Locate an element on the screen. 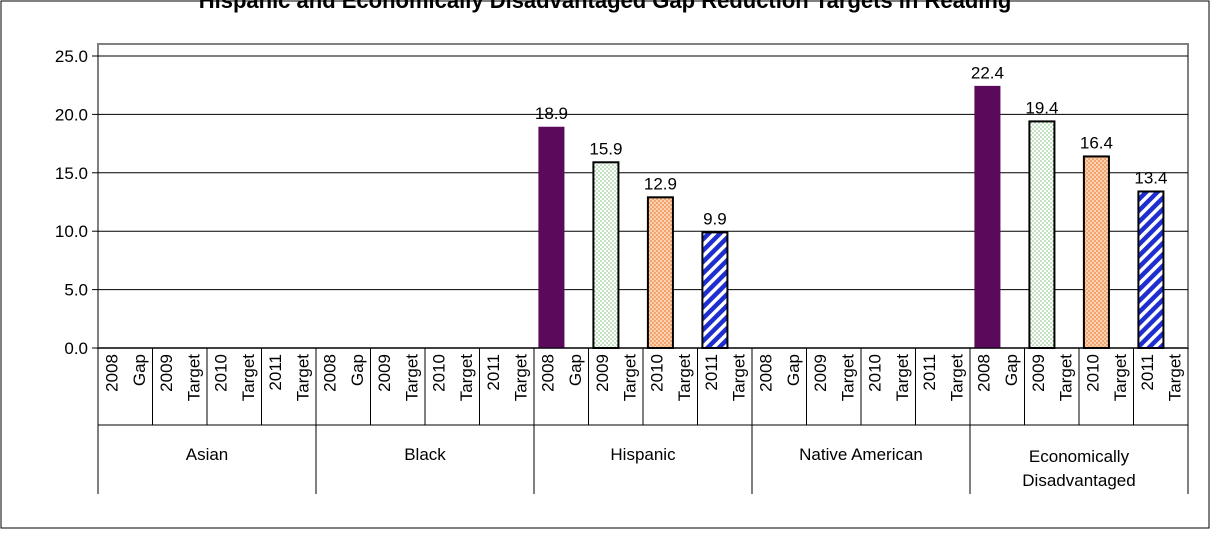 The image size is (1210, 534). x-group-label: Asian is located at coordinates (207, 454).